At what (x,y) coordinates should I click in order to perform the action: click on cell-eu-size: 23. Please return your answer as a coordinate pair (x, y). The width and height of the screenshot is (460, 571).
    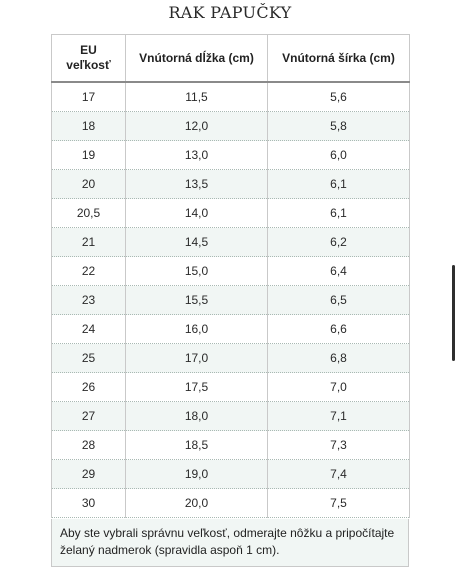
    Looking at the image, I should click on (88, 300).